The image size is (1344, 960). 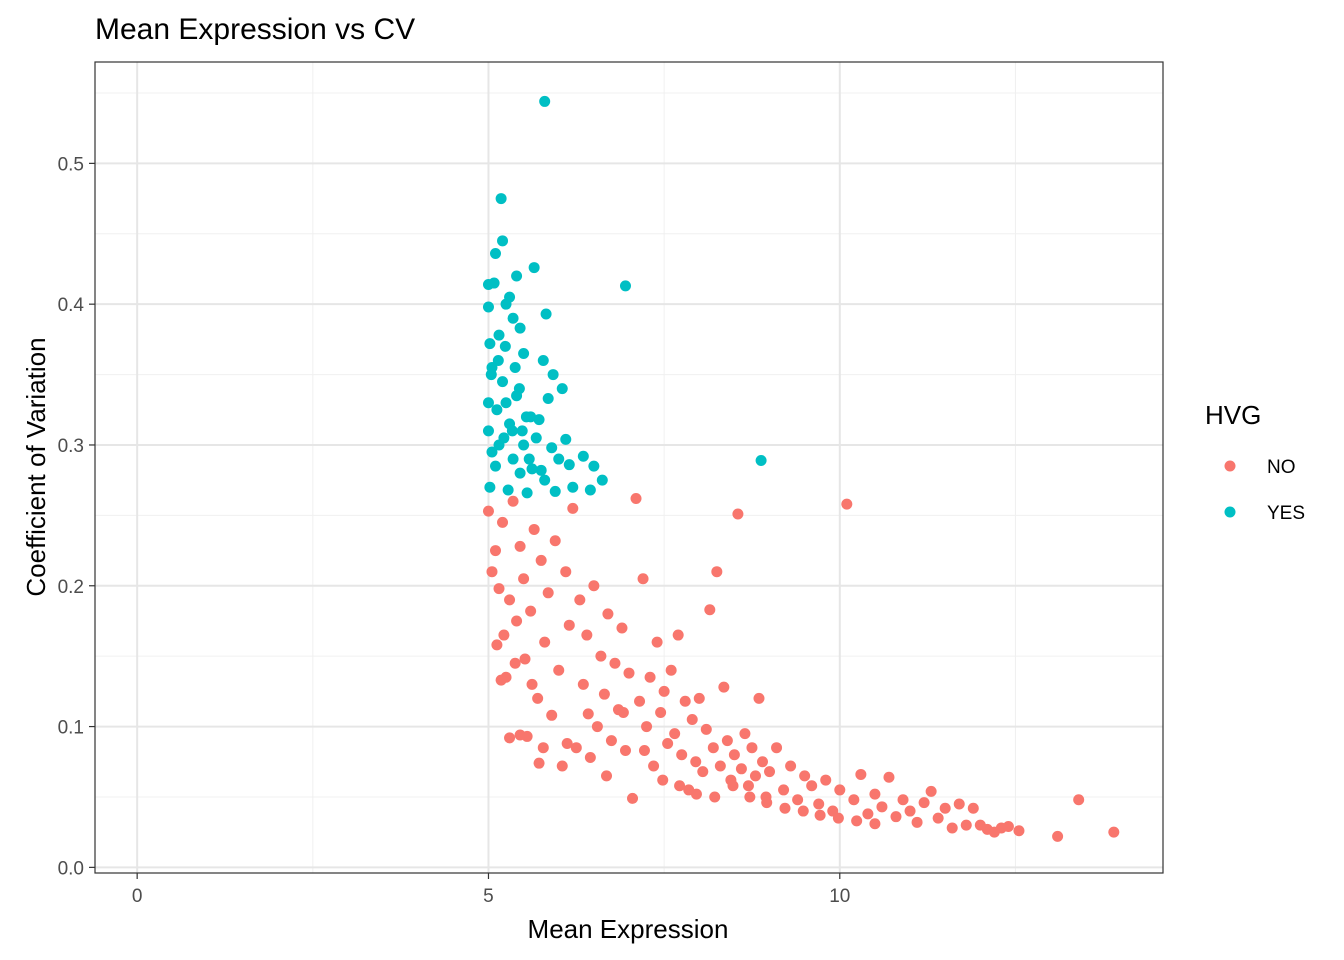 What do you see at coordinates (71, 587) in the screenshot?
I see `y-tick-label: 0.2` at bounding box center [71, 587].